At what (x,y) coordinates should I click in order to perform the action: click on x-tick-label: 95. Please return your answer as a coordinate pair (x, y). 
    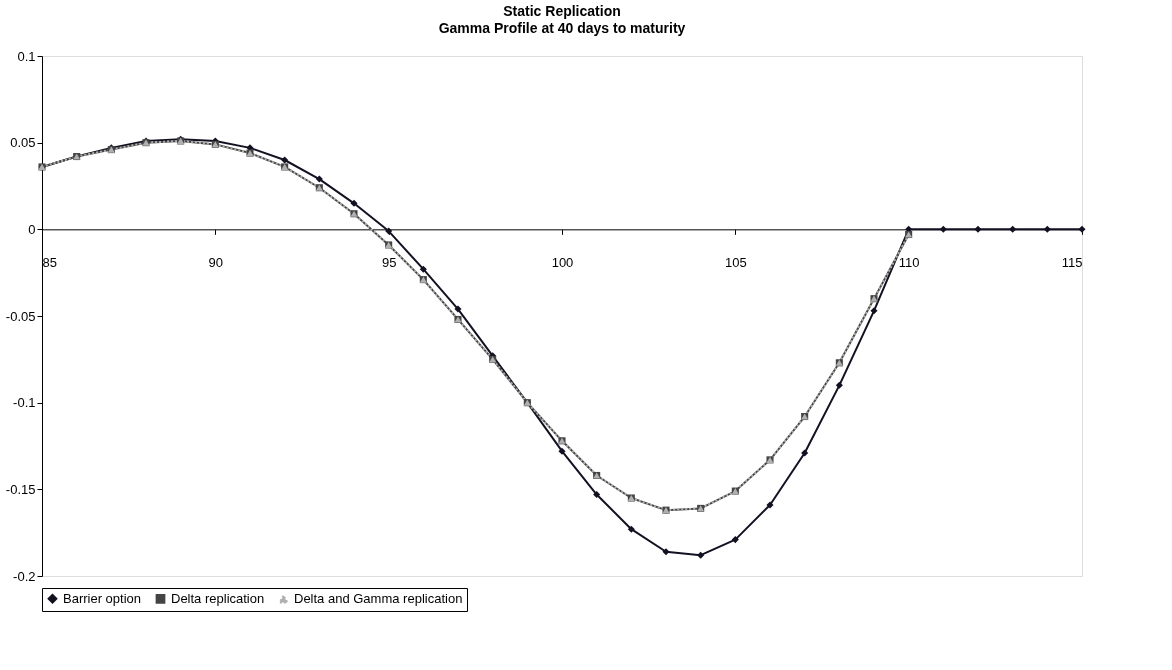
    Looking at the image, I should click on (389, 262).